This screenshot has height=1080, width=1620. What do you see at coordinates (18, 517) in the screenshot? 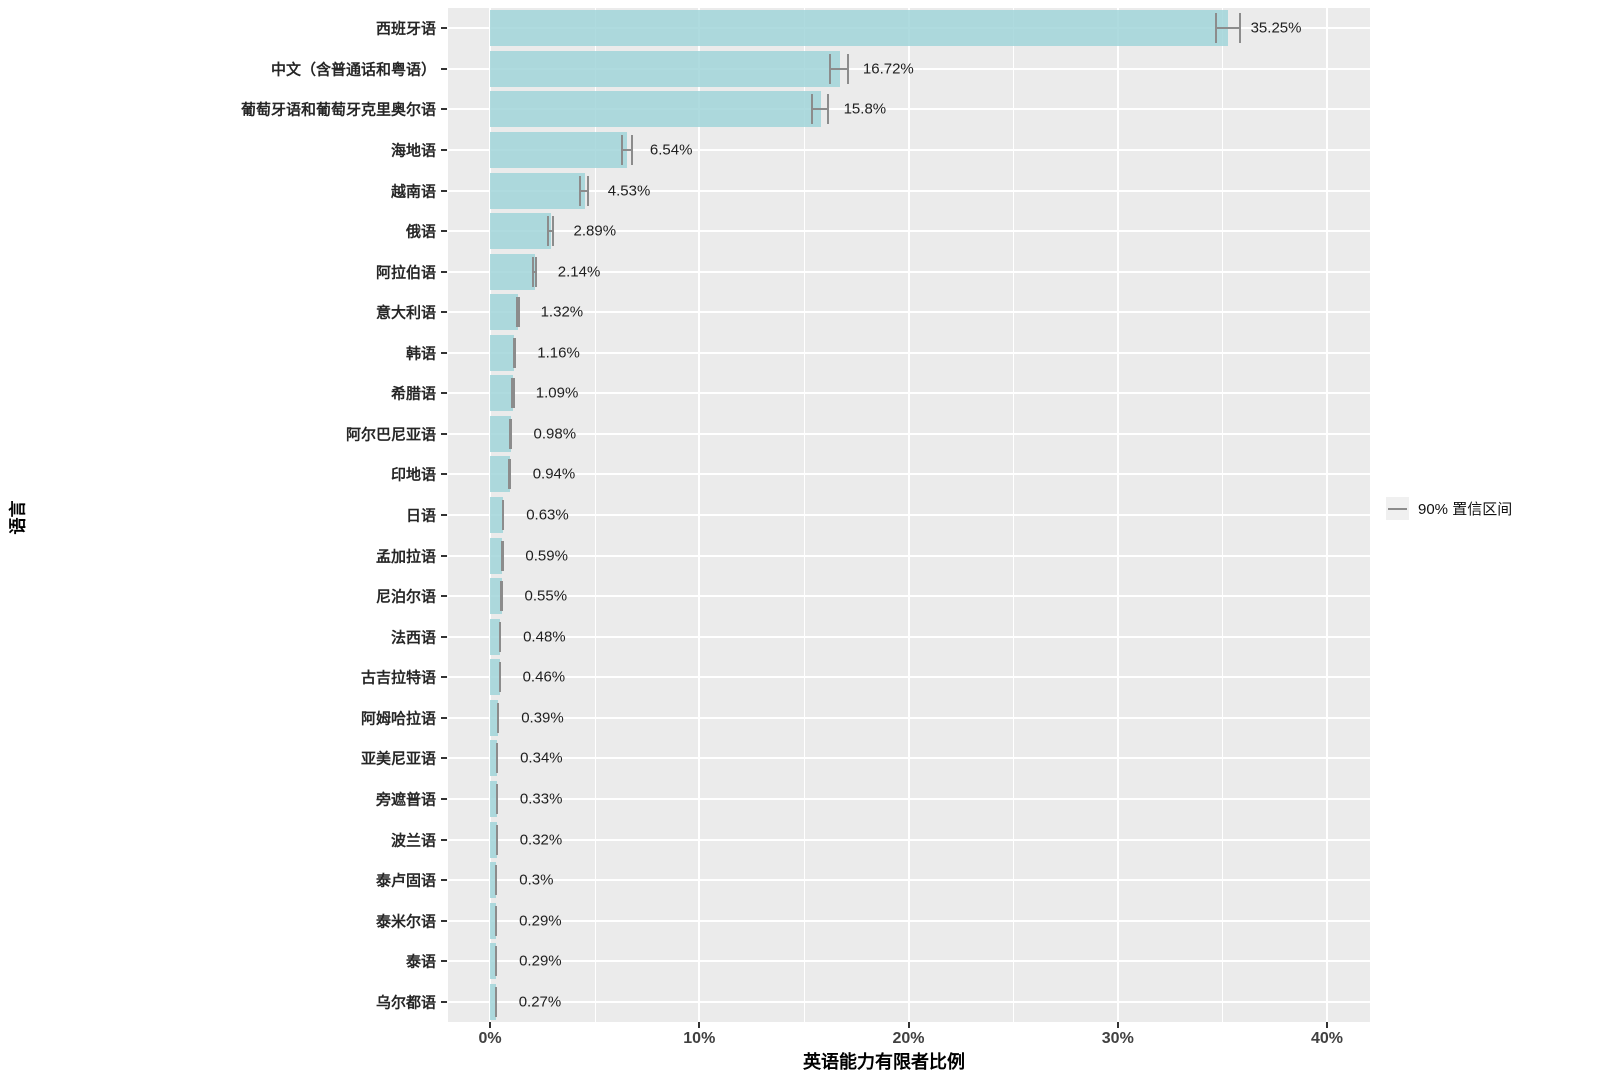
I see `y-axis-title: 语言` at bounding box center [18, 517].